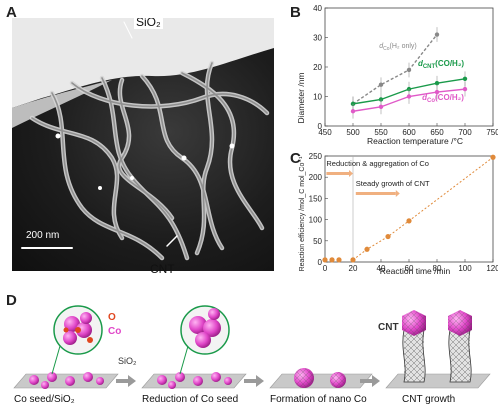  I want to click on chart-c-ylabel: Reaction efficiency /mol_C mol_Co⁻¹, so click(302, 214).